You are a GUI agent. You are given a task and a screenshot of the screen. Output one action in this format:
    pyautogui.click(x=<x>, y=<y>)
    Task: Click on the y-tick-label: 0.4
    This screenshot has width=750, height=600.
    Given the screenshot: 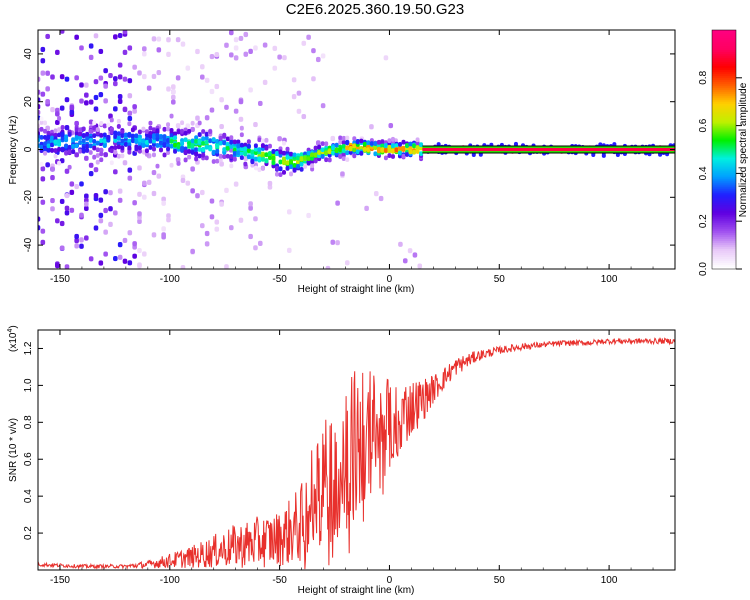 What is the action you would take?
    pyautogui.click(x=28, y=496)
    